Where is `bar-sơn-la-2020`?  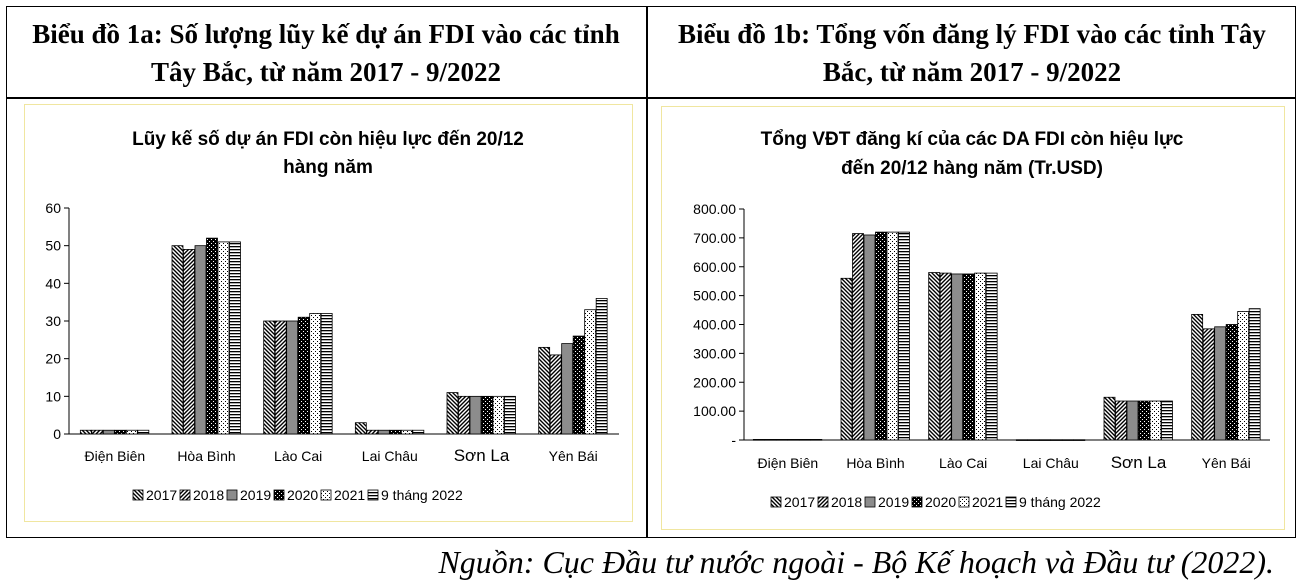 bar-sơn-la-2020 is located at coordinates (487, 415).